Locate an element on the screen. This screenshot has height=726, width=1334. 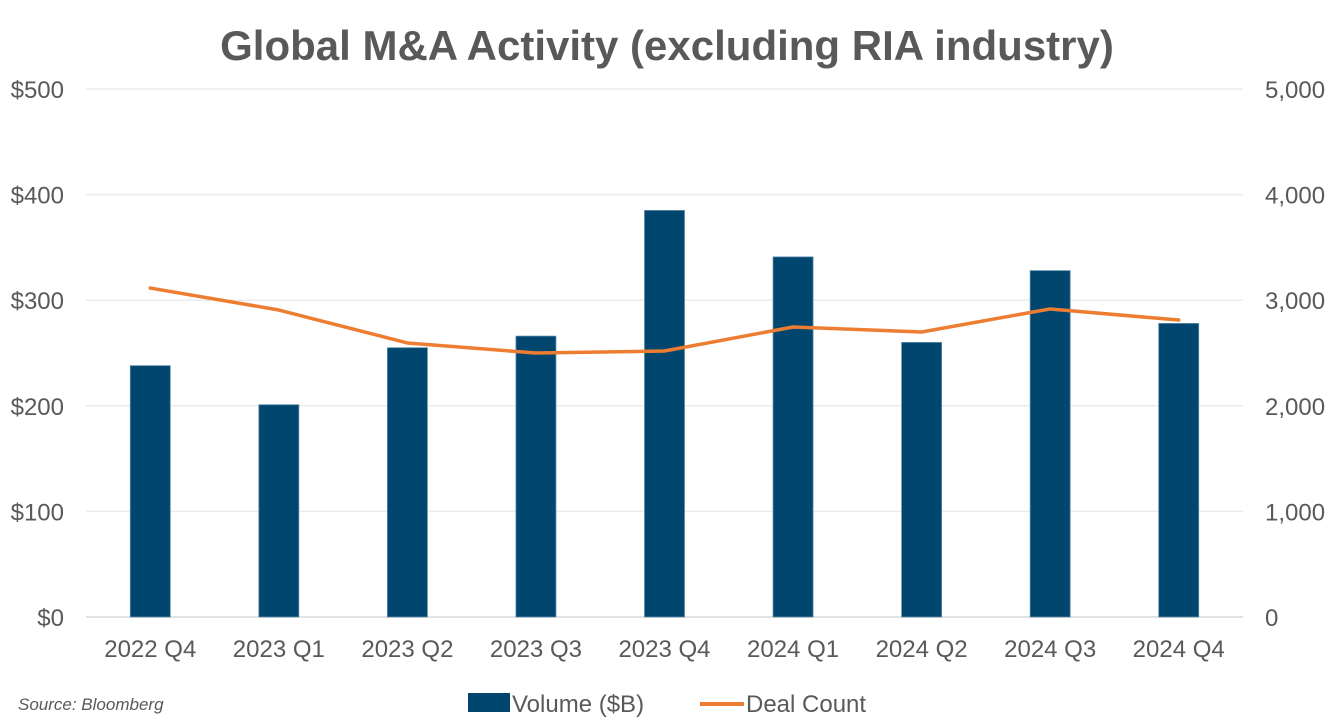
right-axis: 0 1,000 2,000 3,000 4,000 5,000 is located at coordinates (1295, 354).